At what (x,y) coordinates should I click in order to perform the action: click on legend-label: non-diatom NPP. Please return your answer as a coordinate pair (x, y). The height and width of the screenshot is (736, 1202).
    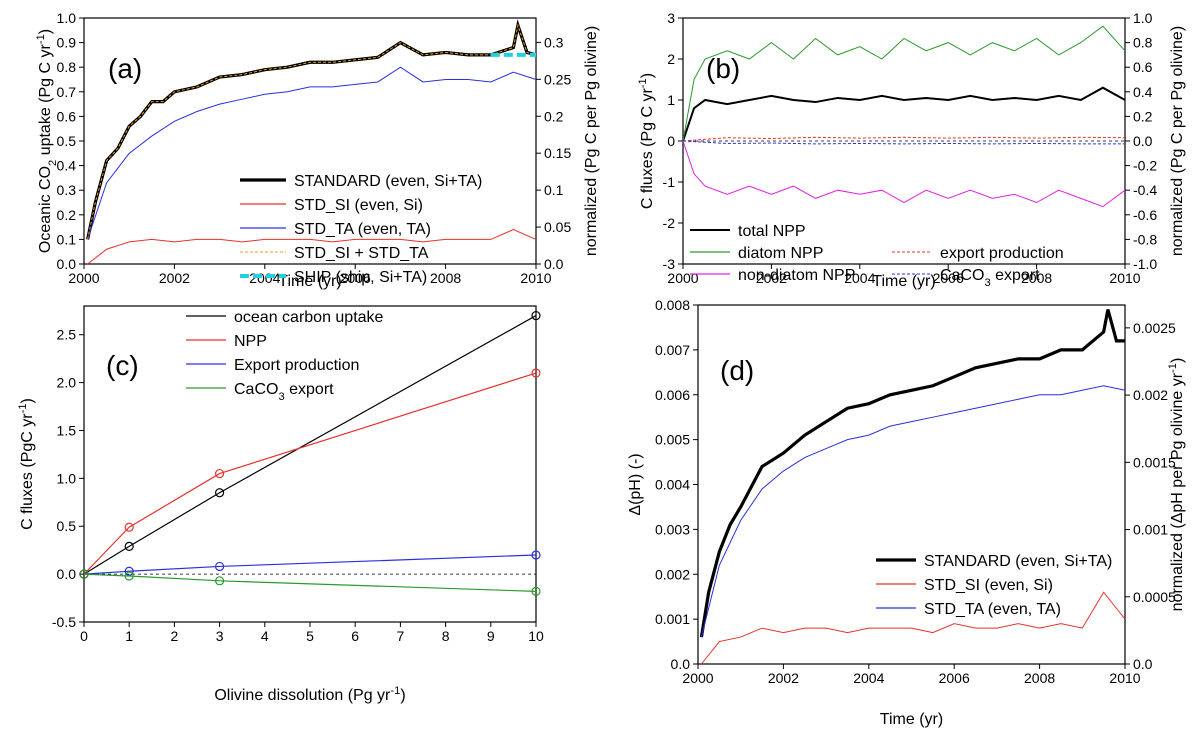
    Looking at the image, I should click on (796, 275).